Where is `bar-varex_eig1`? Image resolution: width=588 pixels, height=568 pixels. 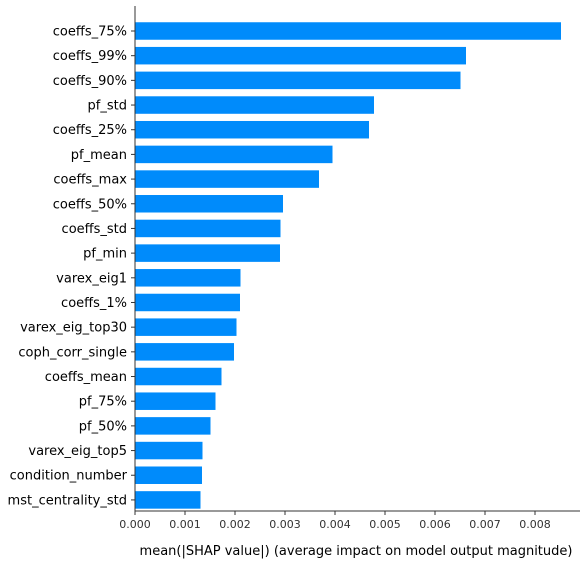
bar-varex_eig1 is located at coordinates (188, 278).